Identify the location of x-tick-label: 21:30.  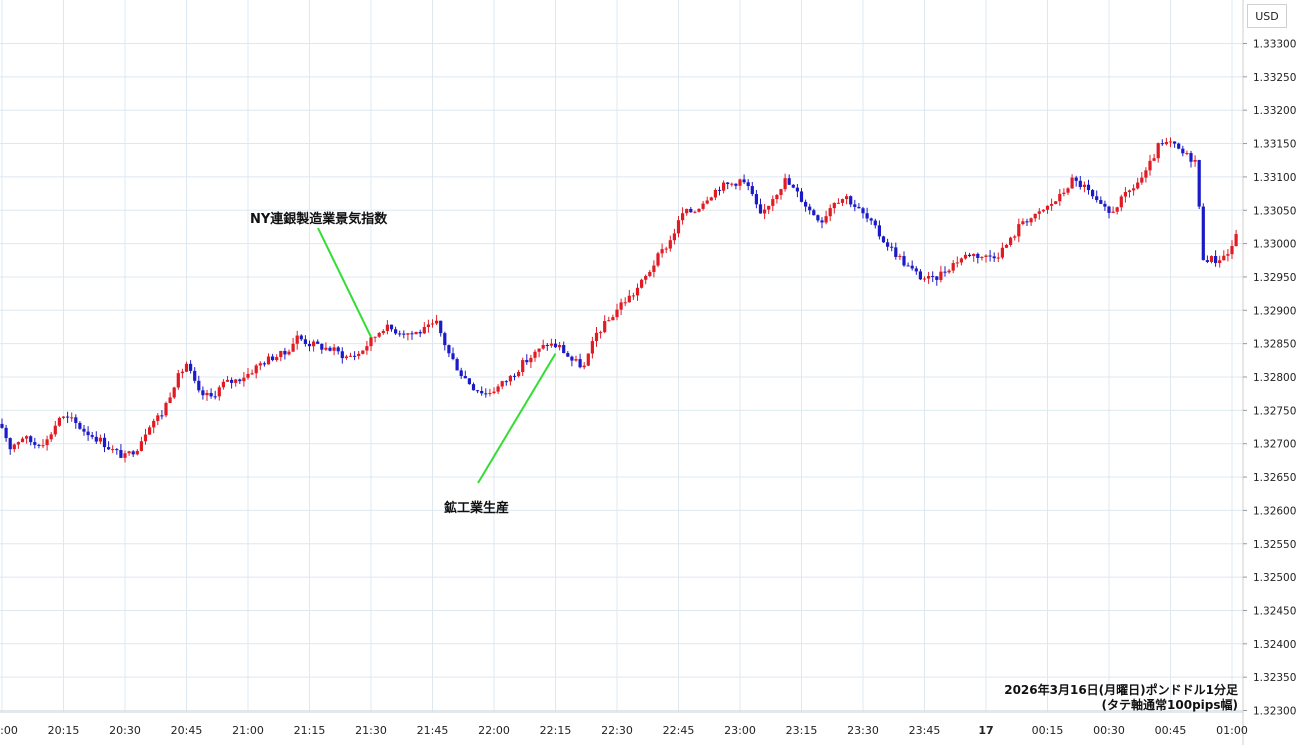
(371, 730).